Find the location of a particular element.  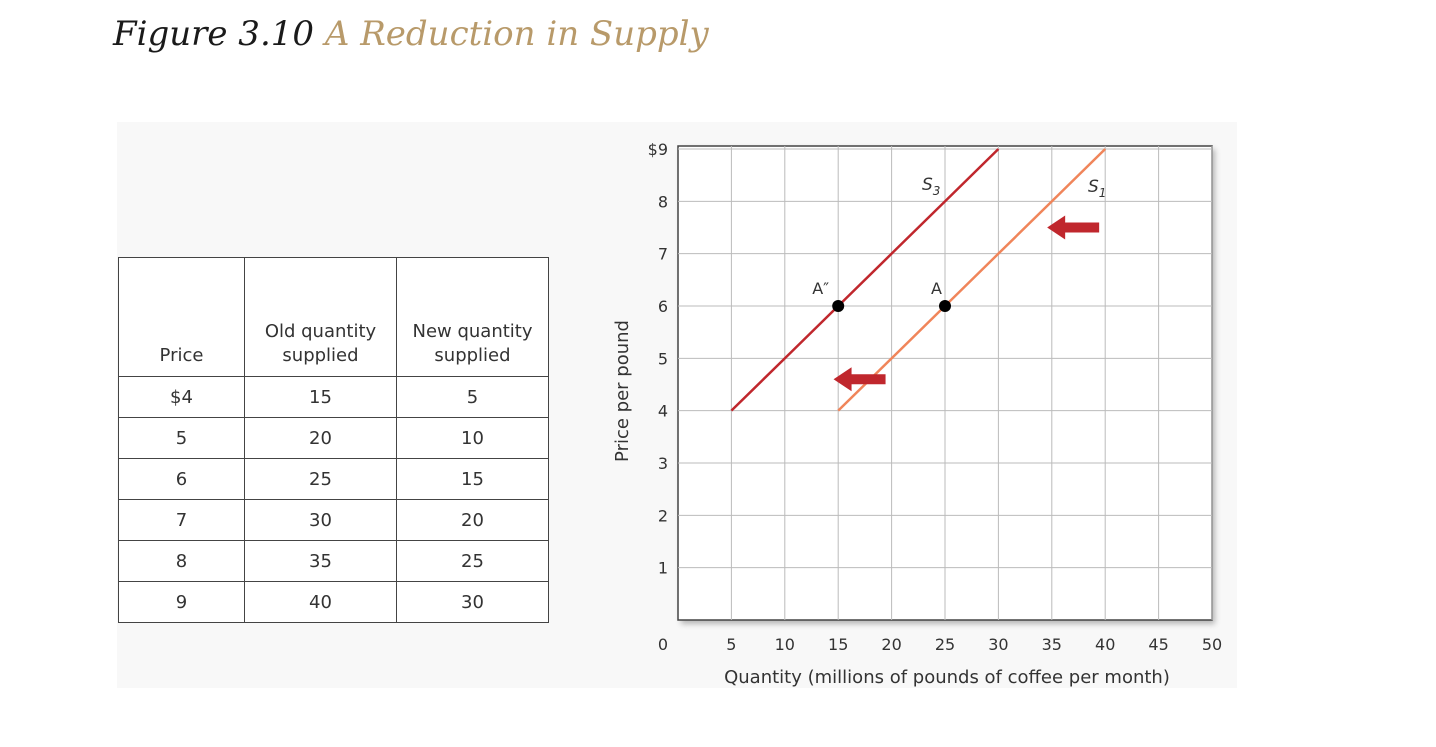

figure-title: Figure 3.10 A Reduction in Supply is located at coordinates (411, 34).